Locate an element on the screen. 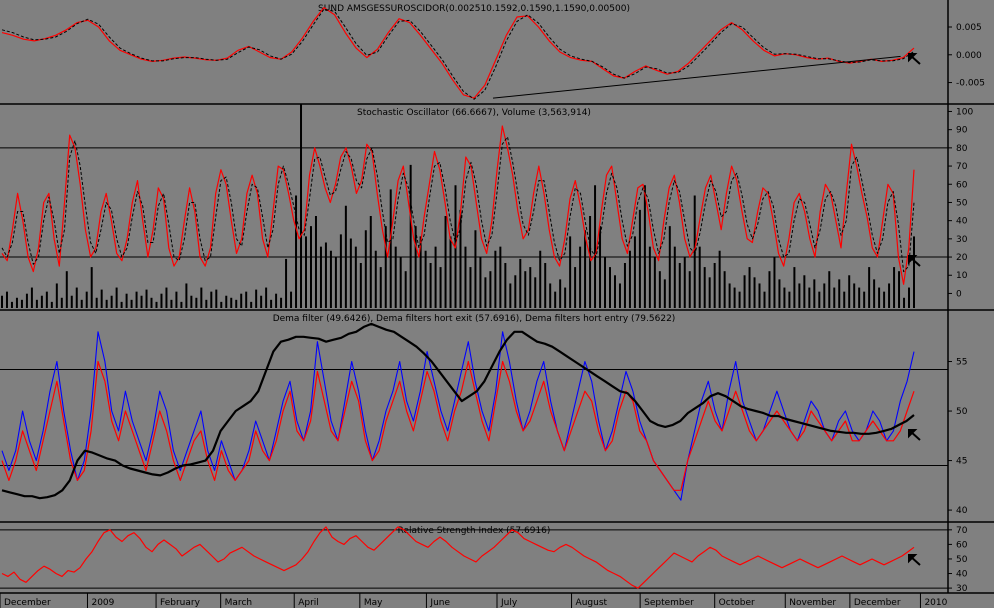 The height and width of the screenshot is (608, 994). ytick-label-0-1: 0.000 is located at coordinates (969, 56).